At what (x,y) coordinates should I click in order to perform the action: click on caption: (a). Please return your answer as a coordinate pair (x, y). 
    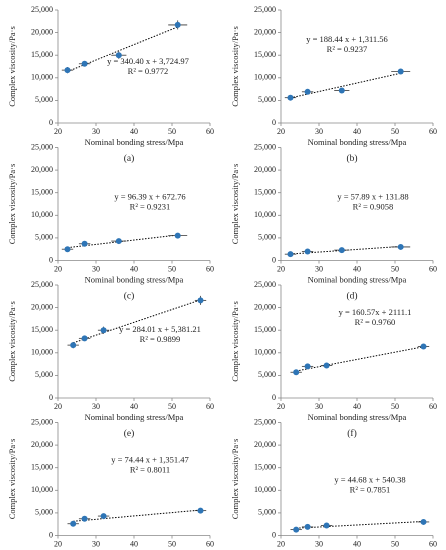
    Looking at the image, I should click on (129, 158).